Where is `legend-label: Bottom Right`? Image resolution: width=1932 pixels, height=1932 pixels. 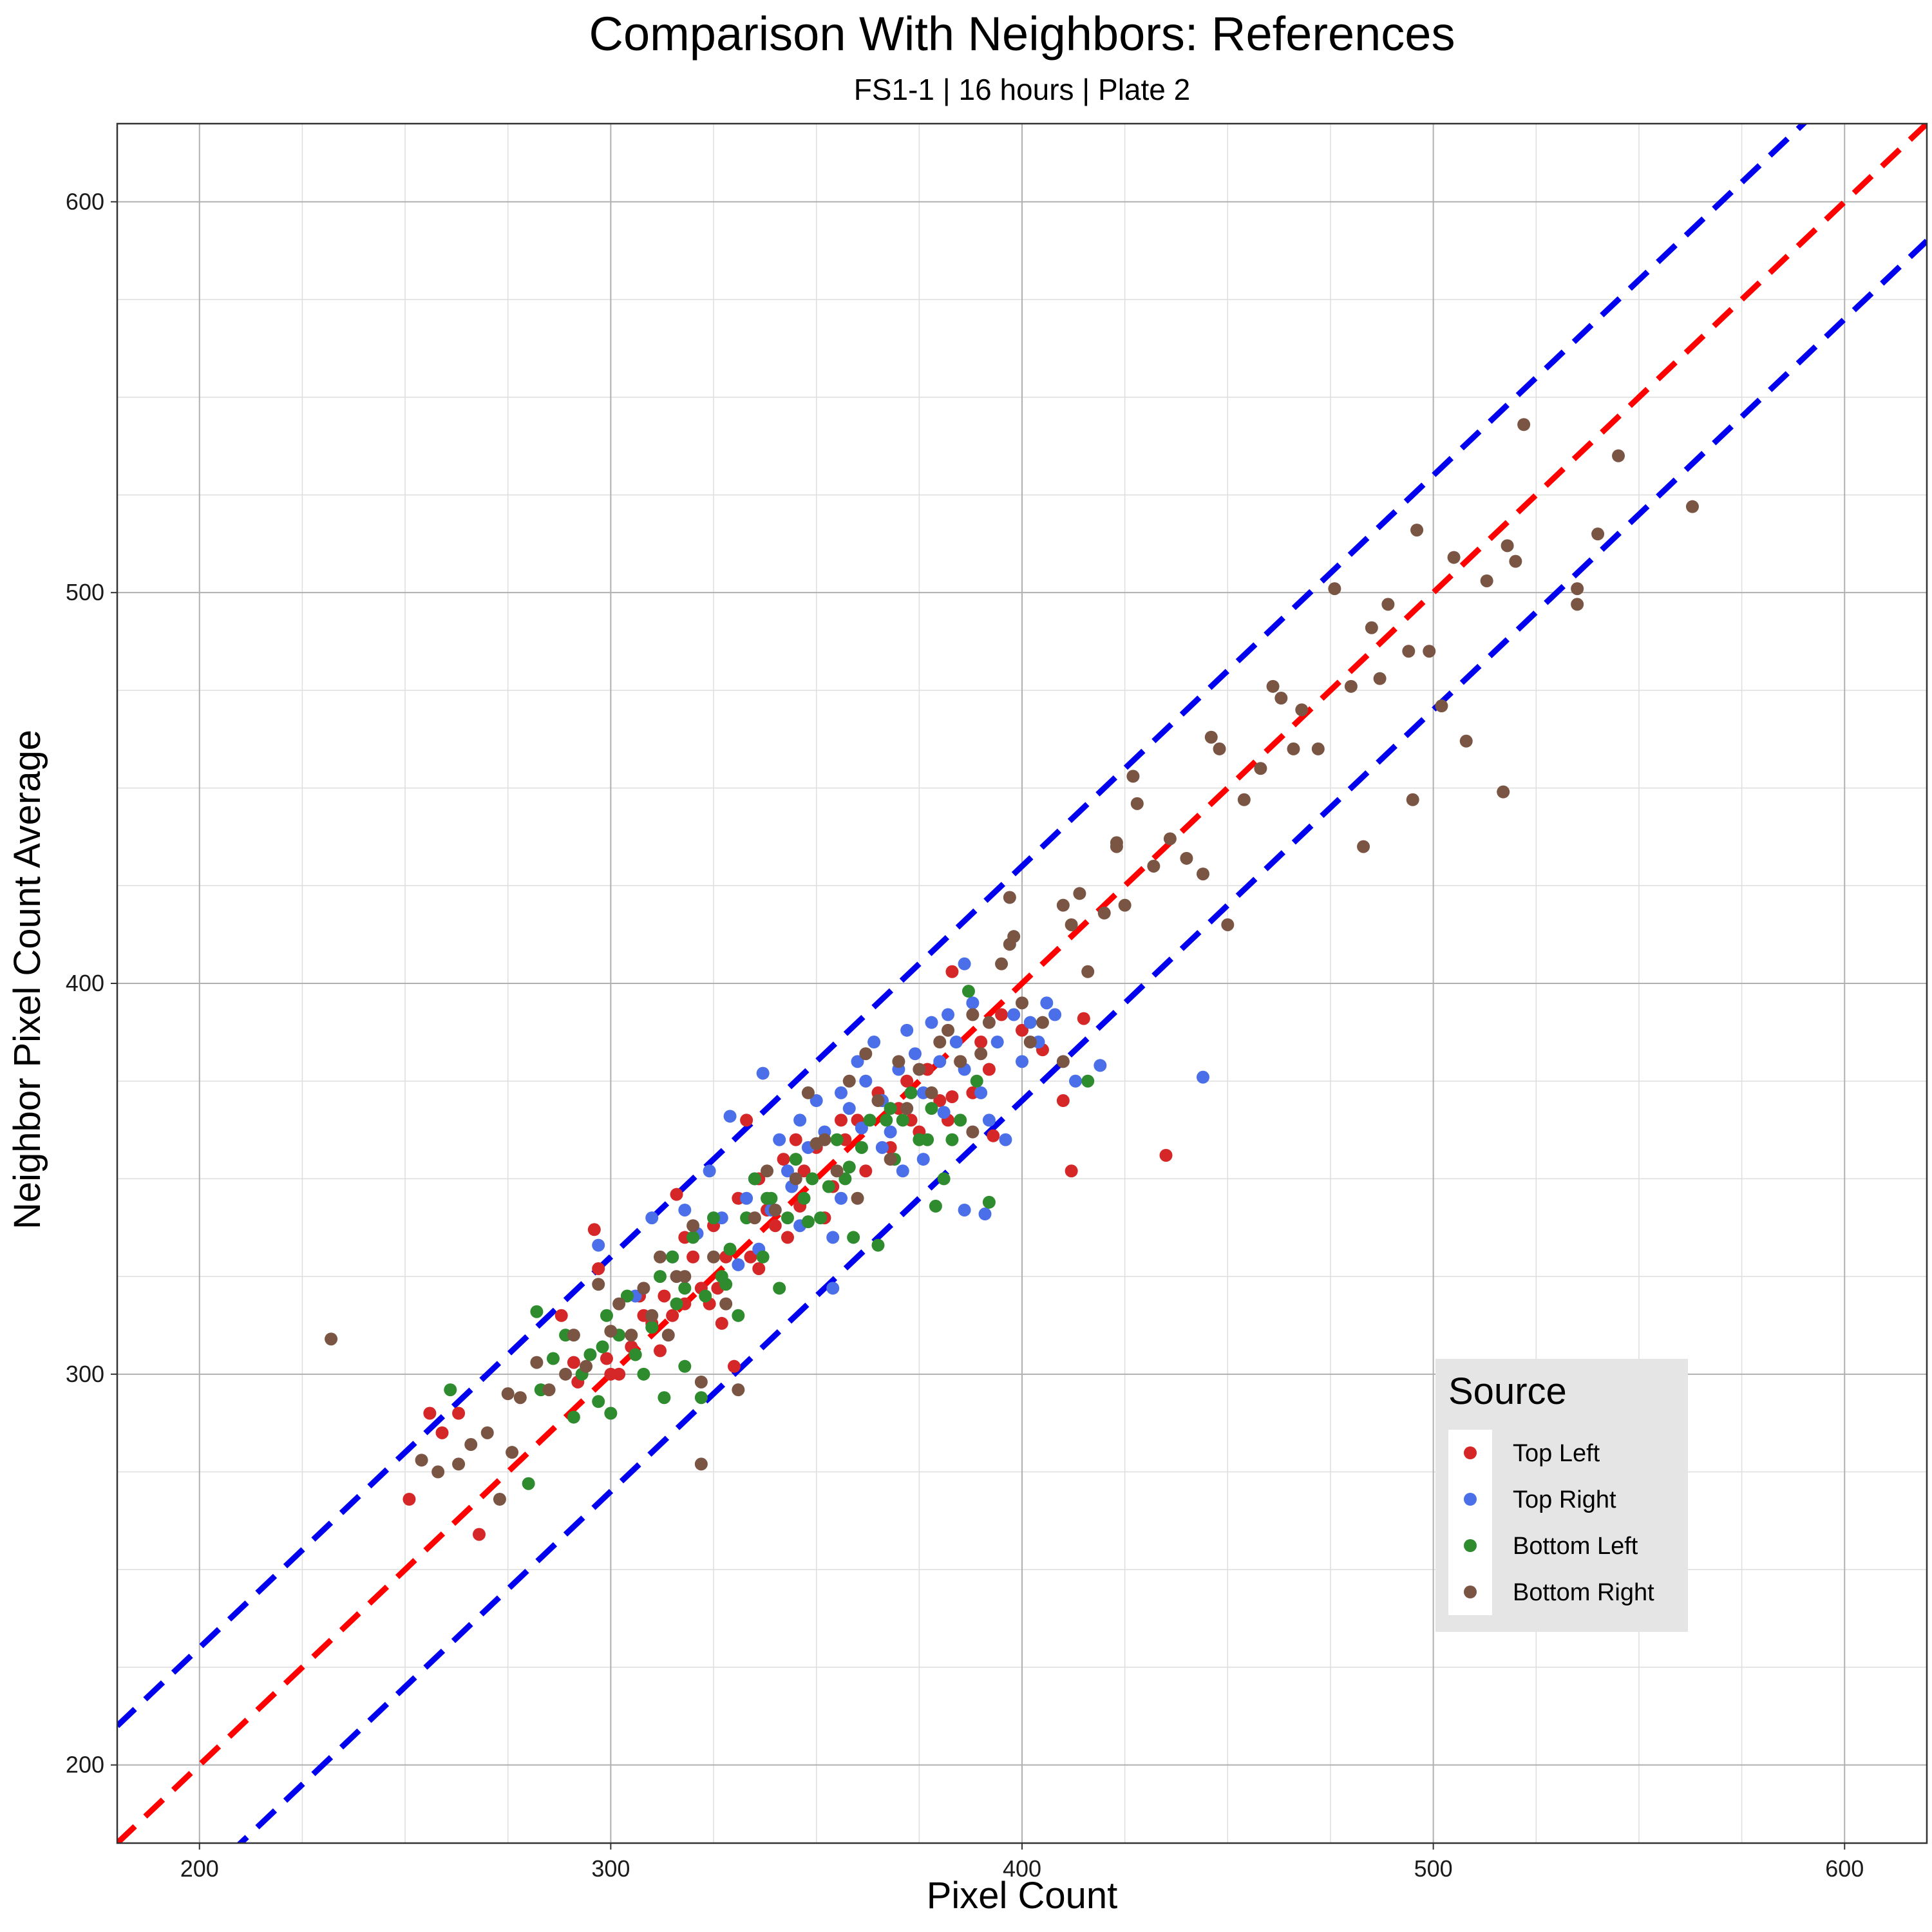
legend-label: Bottom Right is located at coordinates (1583, 1593).